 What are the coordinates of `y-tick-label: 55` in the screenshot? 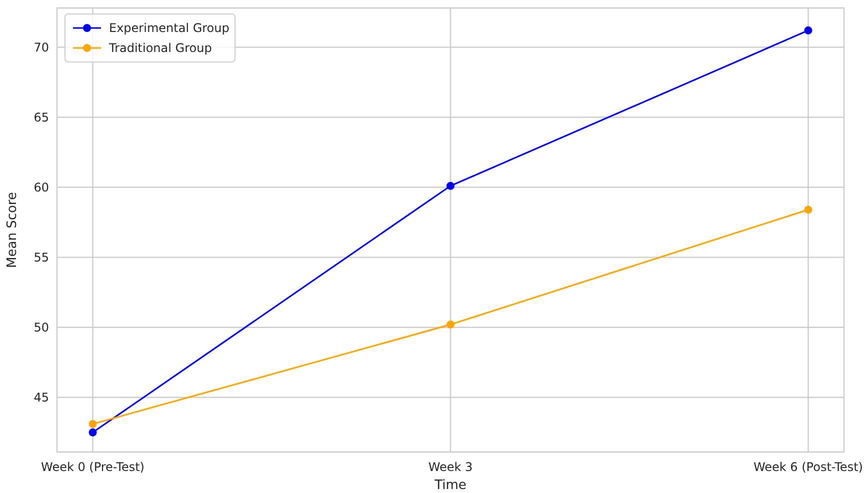 It's located at (41, 257).